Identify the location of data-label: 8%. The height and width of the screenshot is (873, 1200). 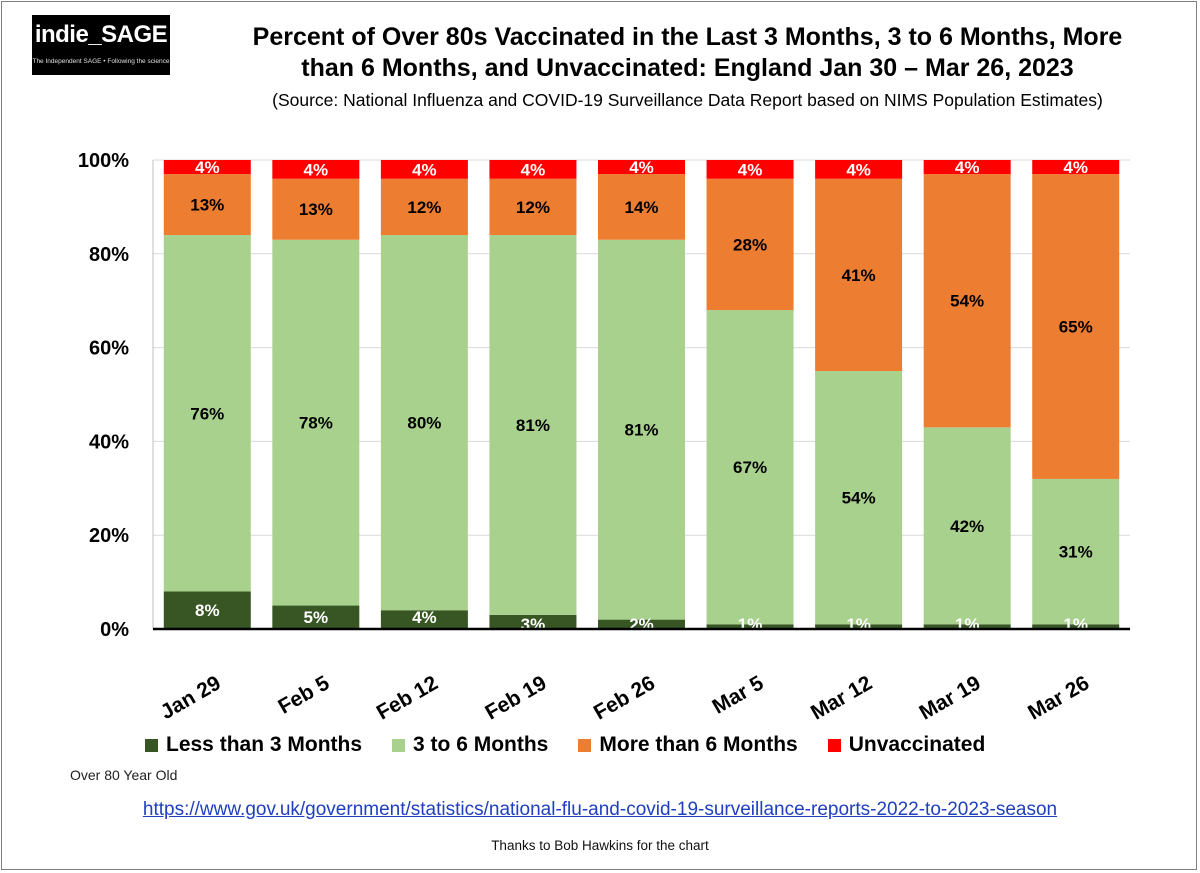
(207, 610).